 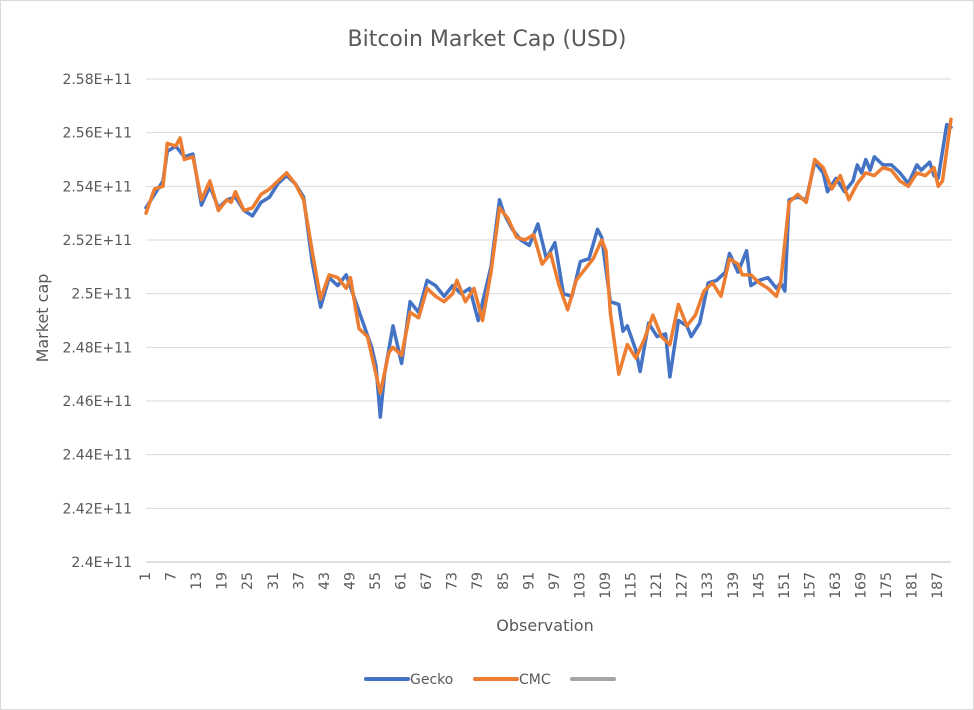 I want to click on y-tick-label: 2.42E+11, so click(x=97, y=509).